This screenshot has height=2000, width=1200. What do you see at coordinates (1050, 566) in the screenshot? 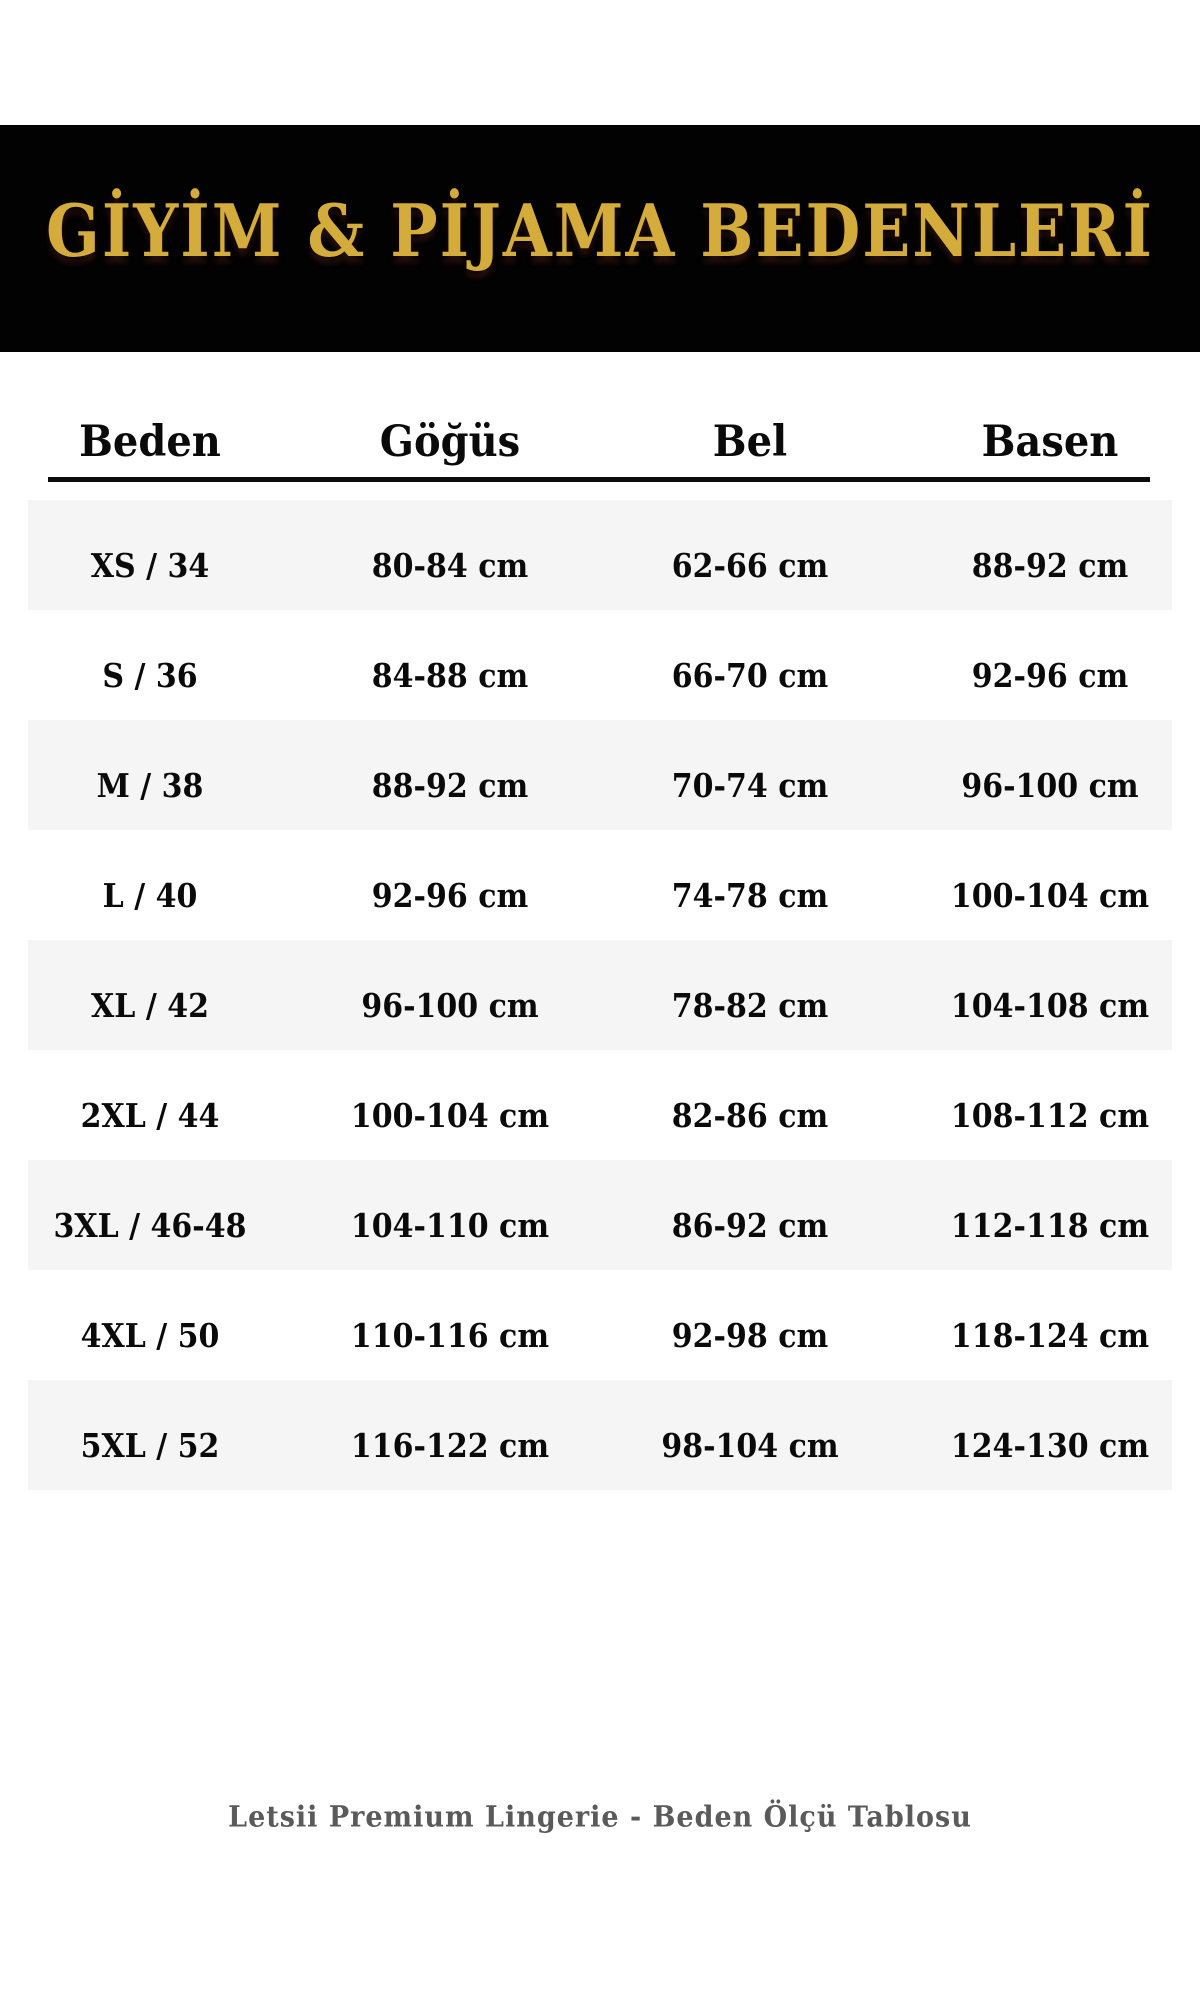
I see `cell-hips: 88-92 cm` at bounding box center [1050, 566].